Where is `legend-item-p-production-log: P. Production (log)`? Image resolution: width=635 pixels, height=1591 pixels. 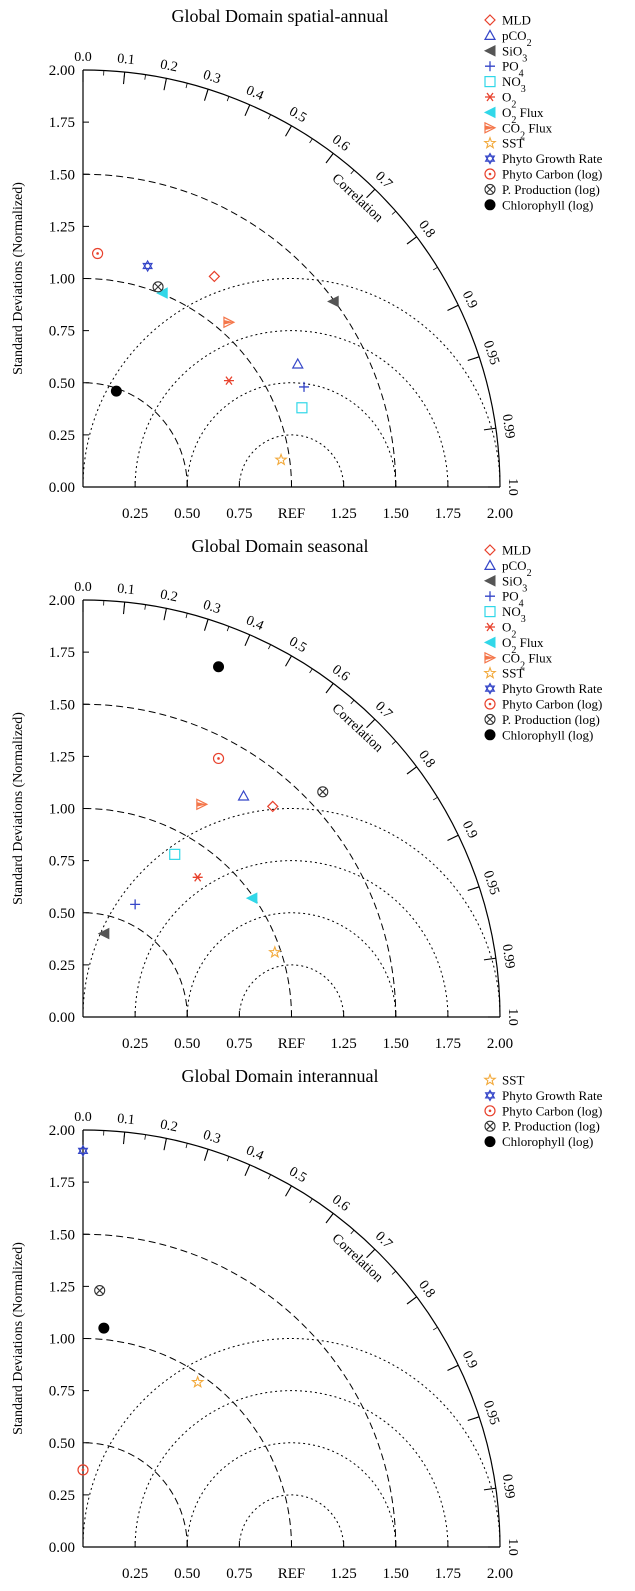 legend-item-p-production-log: P. Production (log) is located at coordinates (542, 719).